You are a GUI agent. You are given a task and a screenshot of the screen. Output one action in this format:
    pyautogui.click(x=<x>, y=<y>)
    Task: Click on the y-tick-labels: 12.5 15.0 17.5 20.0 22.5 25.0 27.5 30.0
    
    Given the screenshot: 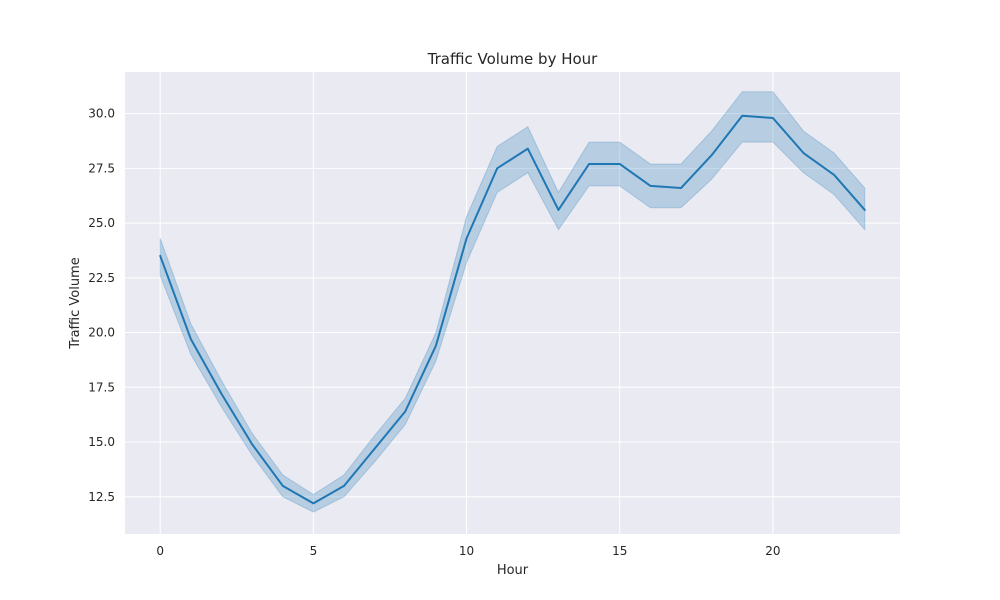 What is the action you would take?
    pyautogui.click(x=101, y=305)
    